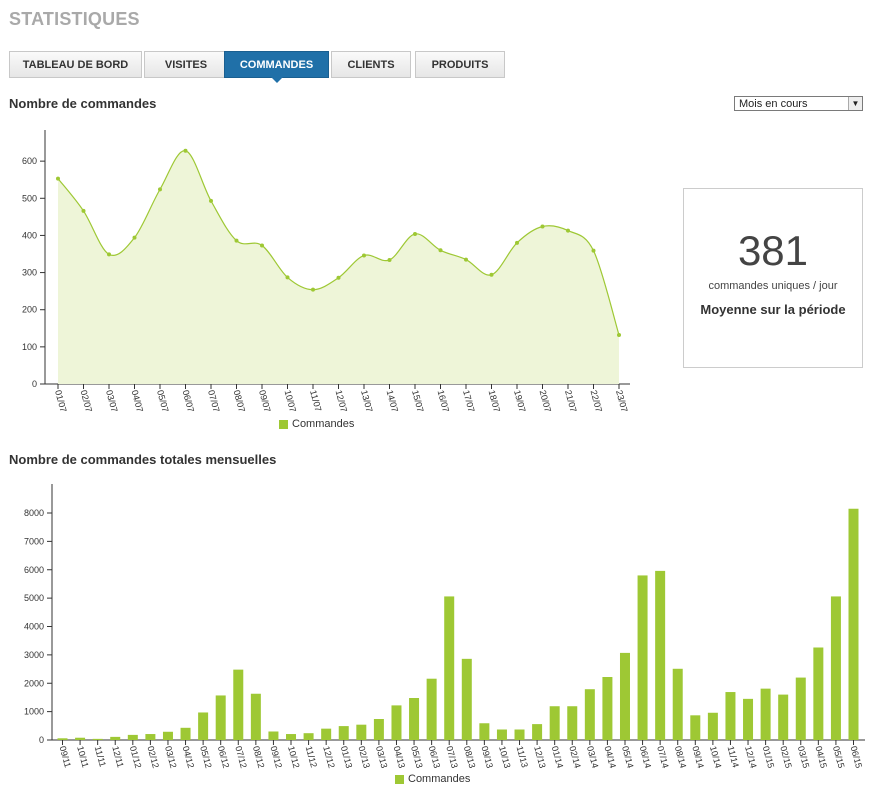 The height and width of the screenshot is (801, 880). What do you see at coordinates (363, 757) in the screenshot?
I see `x-tick-label: 02/13` at bounding box center [363, 757].